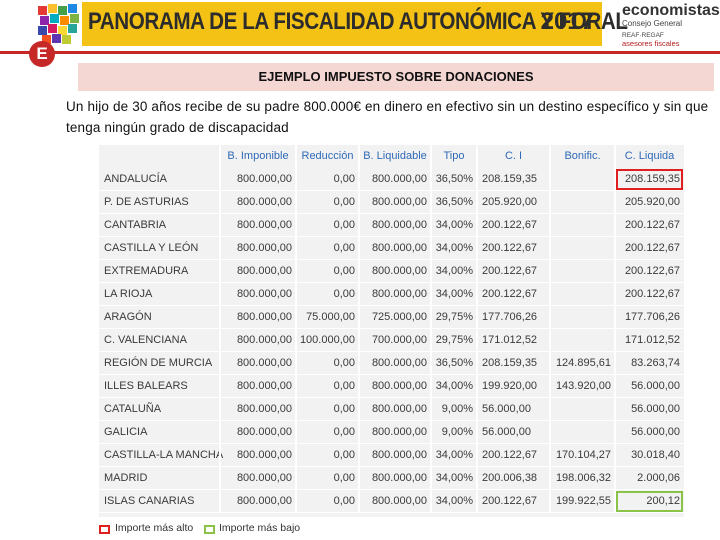  What do you see at coordinates (655, 363) in the screenshot?
I see `cell-net-tax: 83.263,74` at bounding box center [655, 363].